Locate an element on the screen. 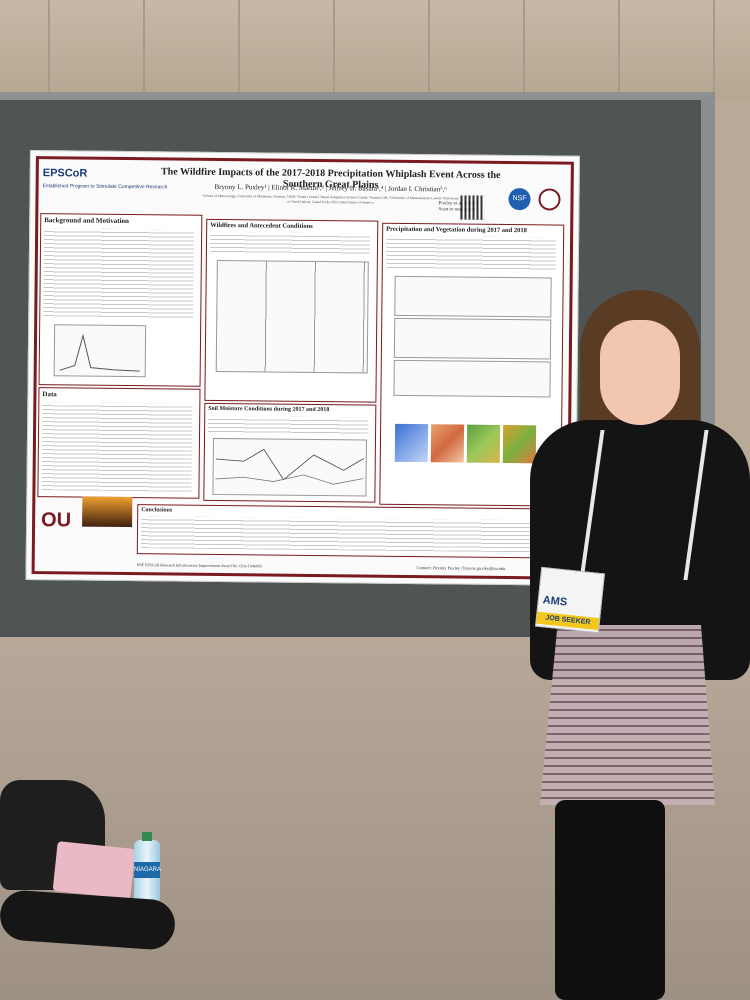  pink-notebook is located at coordinates (94, 870).